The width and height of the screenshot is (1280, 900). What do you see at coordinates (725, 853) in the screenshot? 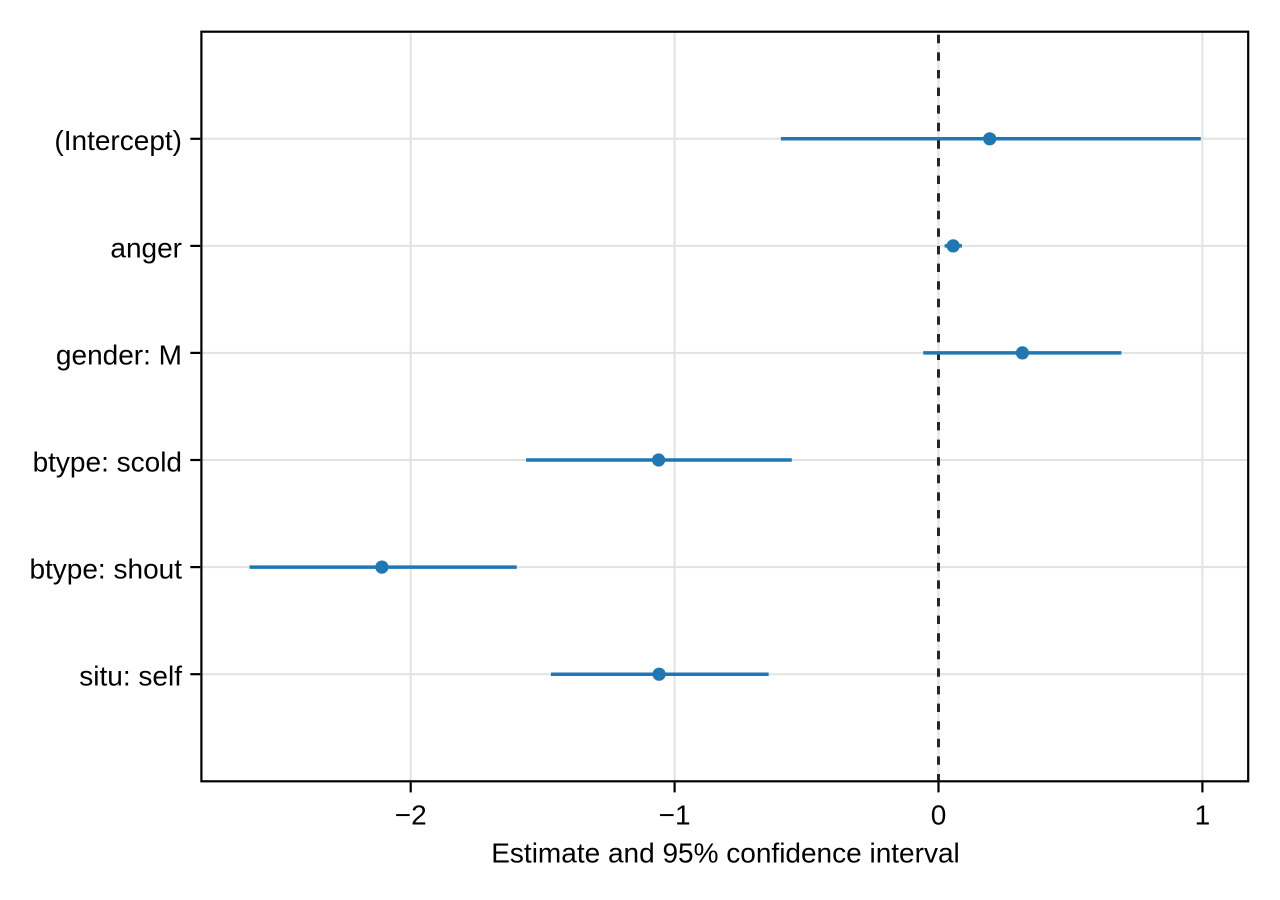
I see `svg-text:Estimate and 95% confidence in: Estimate and 95% confidence interval` at bounding box center [725, 853].